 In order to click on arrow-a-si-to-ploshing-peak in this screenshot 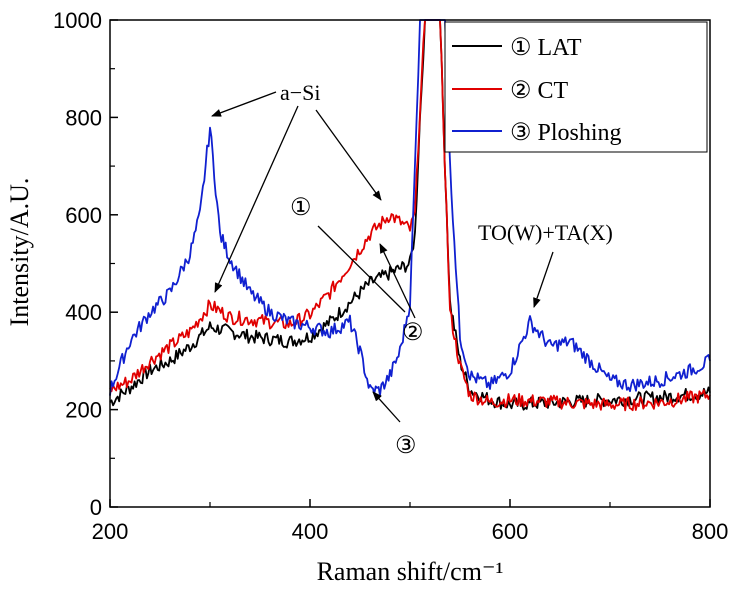, I will do `click(244, 104)`.